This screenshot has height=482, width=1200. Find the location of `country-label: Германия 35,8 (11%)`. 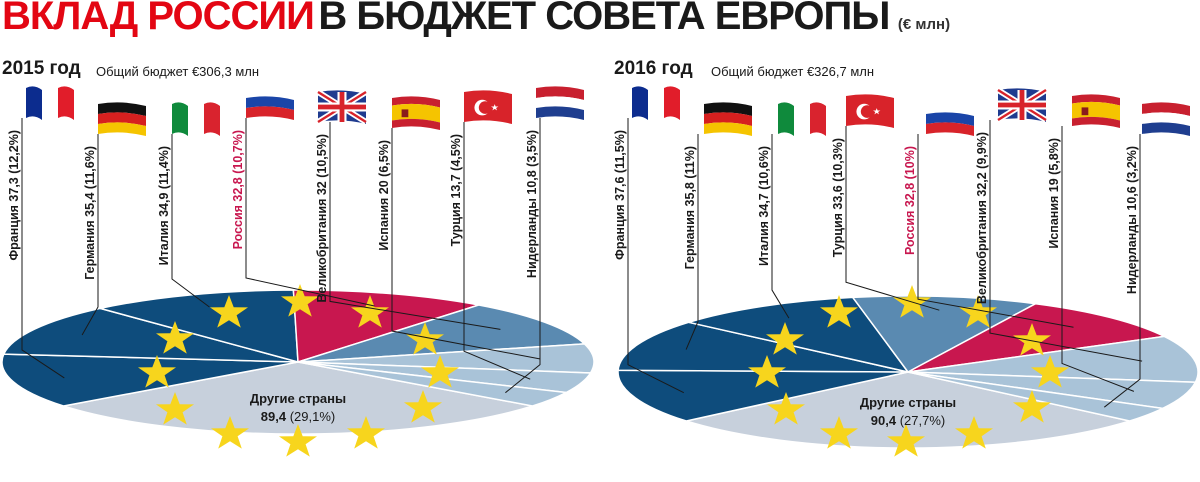

country-label: Германия 35,8 (11%) is located at coordinates (690, 207).